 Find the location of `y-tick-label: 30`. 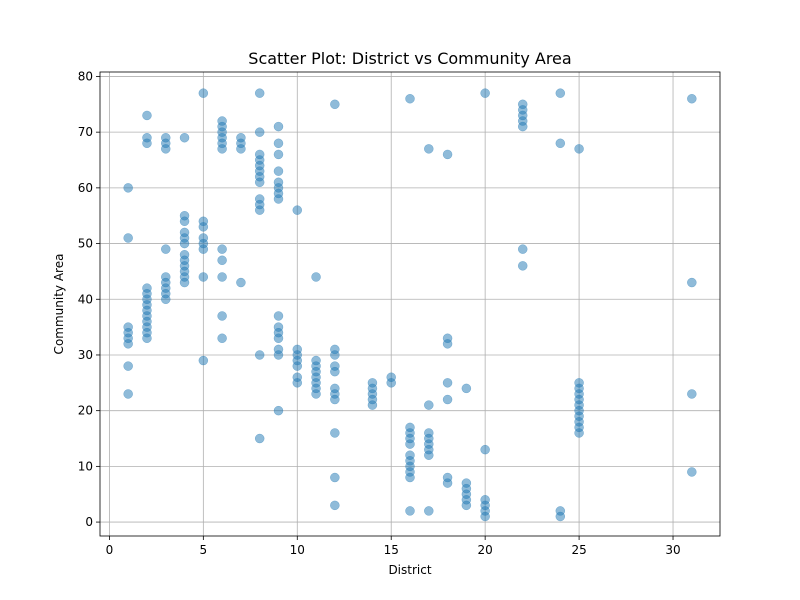

y-tick-label: 30 is located at coordinates (85, 355).